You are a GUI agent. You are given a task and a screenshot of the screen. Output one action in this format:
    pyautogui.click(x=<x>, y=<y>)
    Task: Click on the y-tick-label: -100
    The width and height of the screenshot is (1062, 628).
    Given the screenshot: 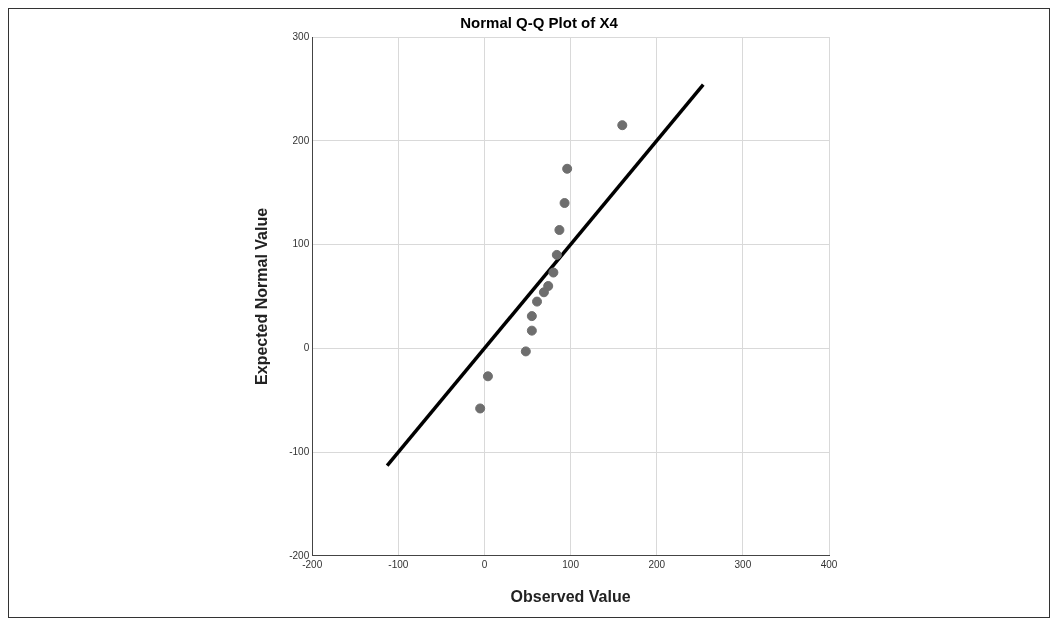 What is the action you would take?
    pyautogui.click(x=299, y=451)
    